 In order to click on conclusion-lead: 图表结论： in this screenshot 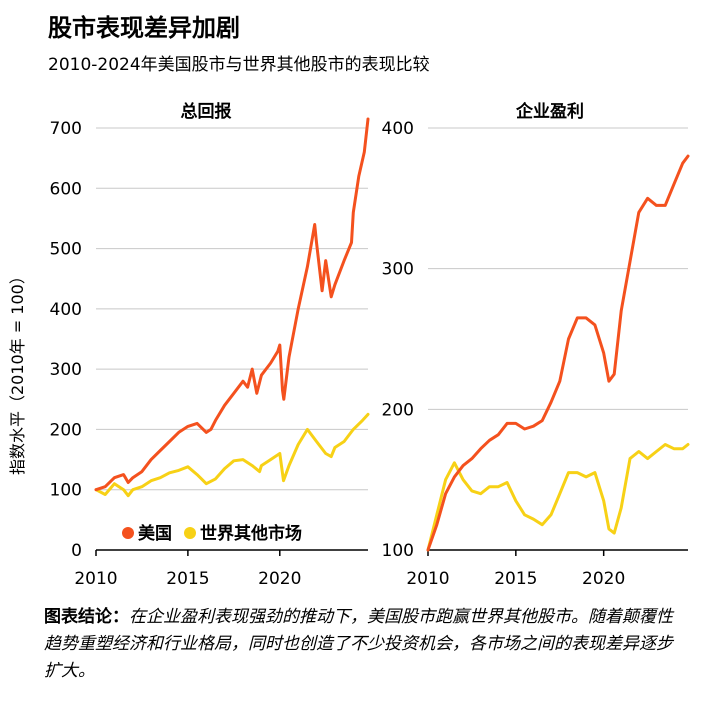, I will do `click(86, 617)`.